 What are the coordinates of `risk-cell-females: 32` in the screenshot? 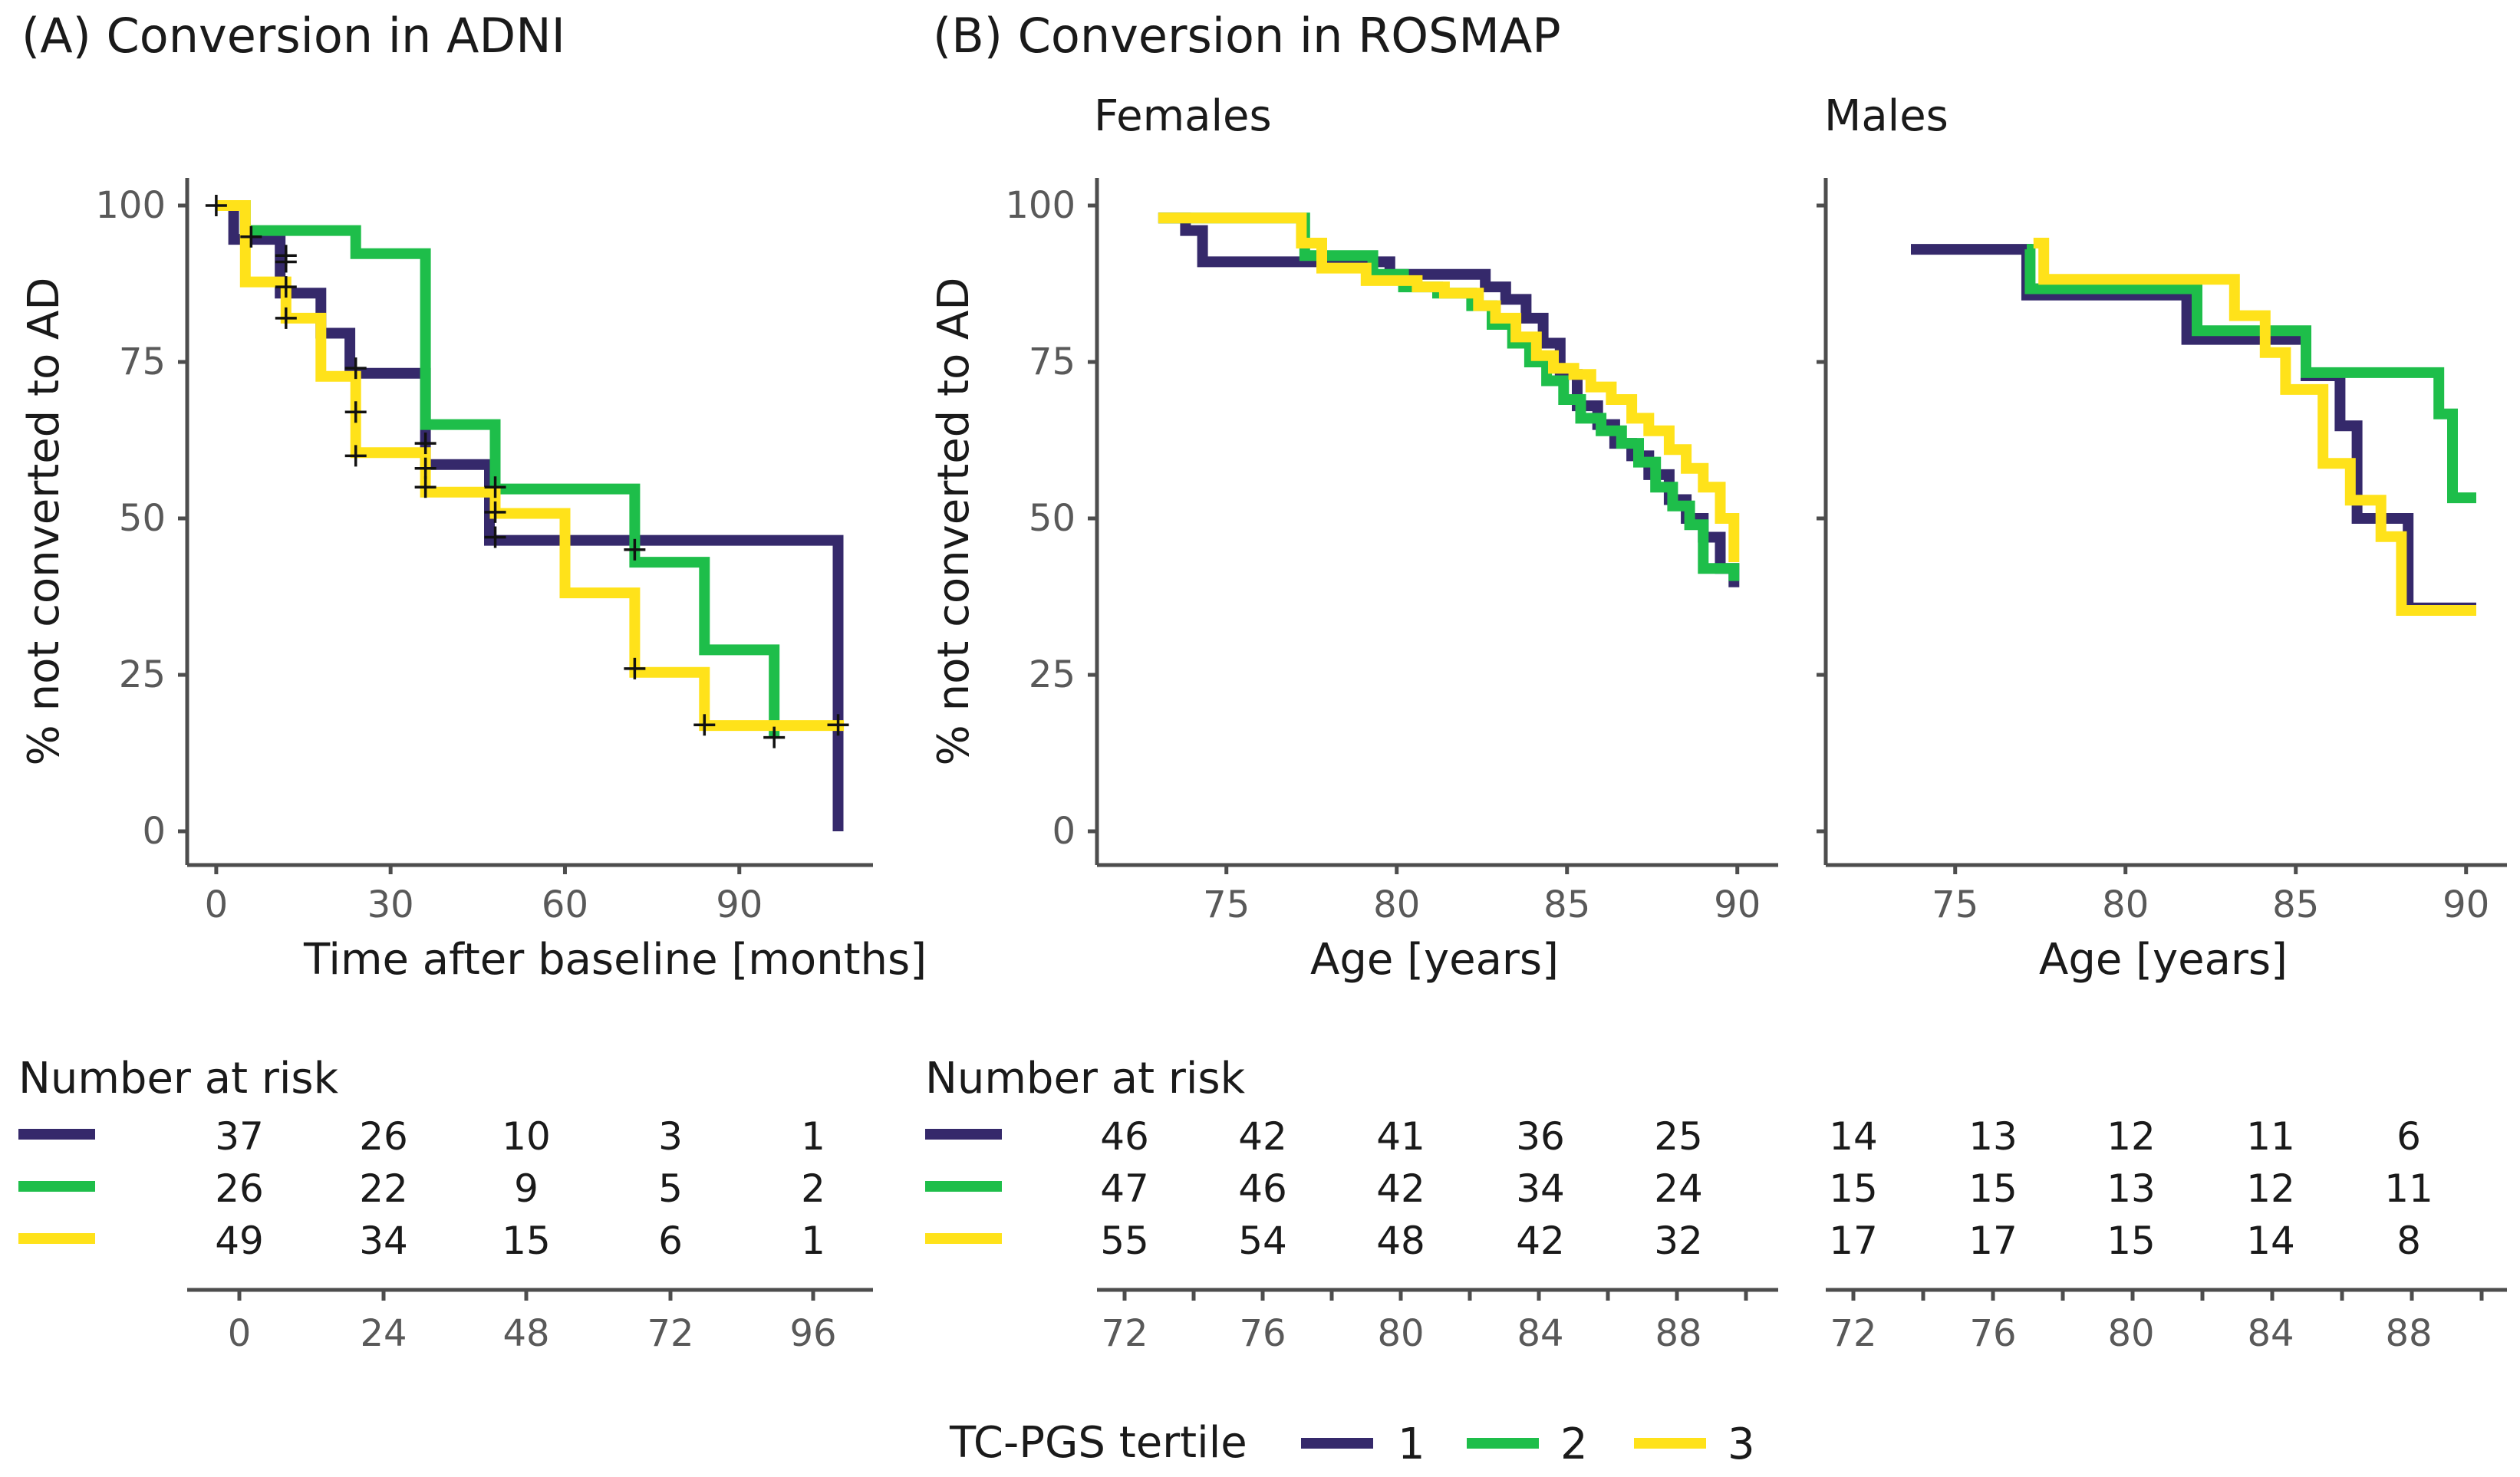 It's located at (1678, 1241).